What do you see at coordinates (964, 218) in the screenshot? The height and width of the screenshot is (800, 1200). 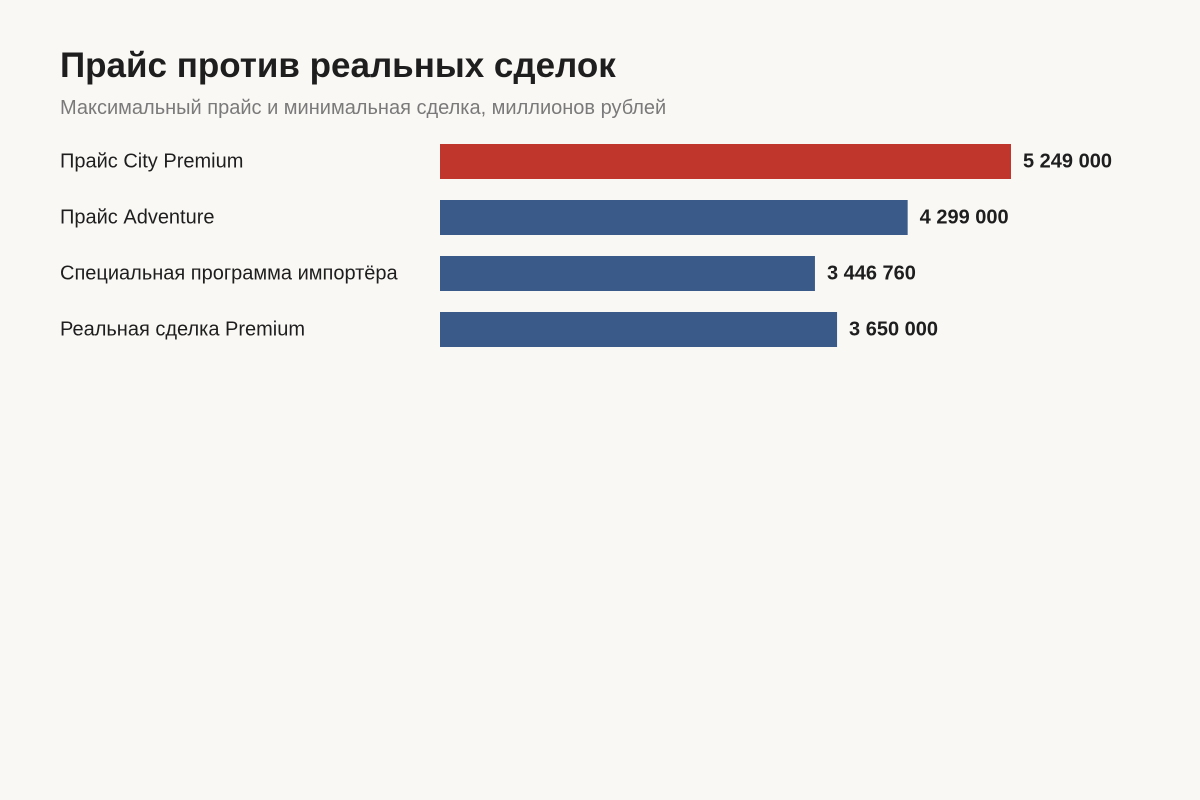 I see `value-label: 4 299 000` at bounding box center [964, 218].